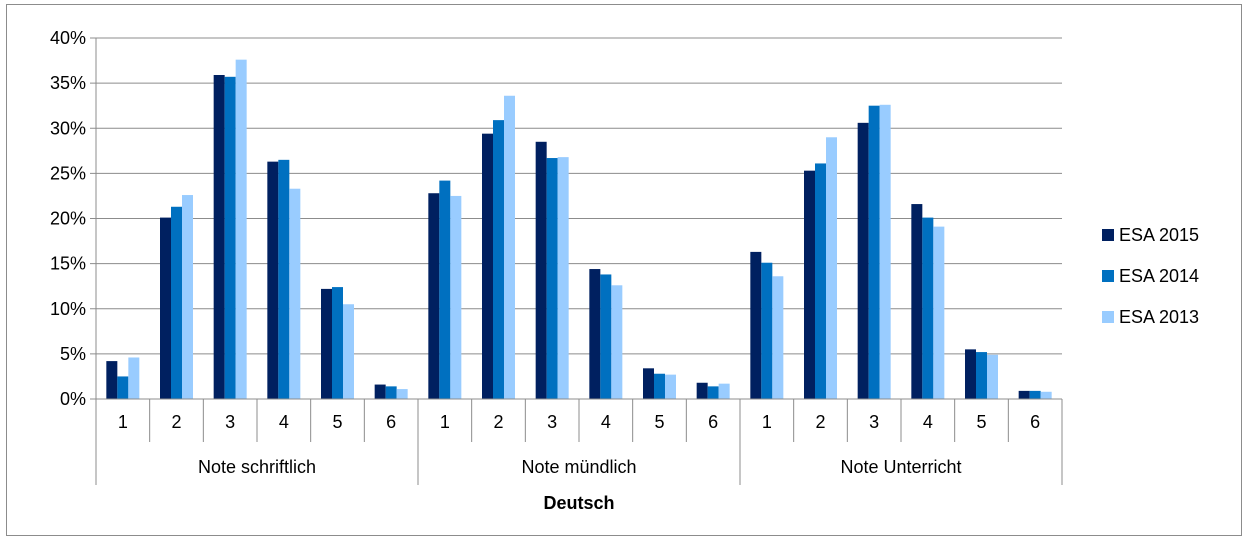 This screenshot has height=542, width=1250. Describe the element at coordinates (68, 309) in the screenshot. I see `y-tick-label: 10%` at that location.